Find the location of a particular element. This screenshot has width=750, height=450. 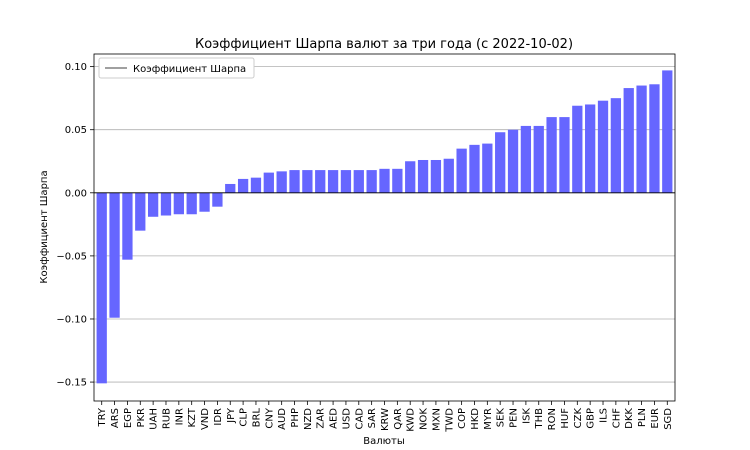

x-tick-label: BRL is located at coordinates (256, 418).